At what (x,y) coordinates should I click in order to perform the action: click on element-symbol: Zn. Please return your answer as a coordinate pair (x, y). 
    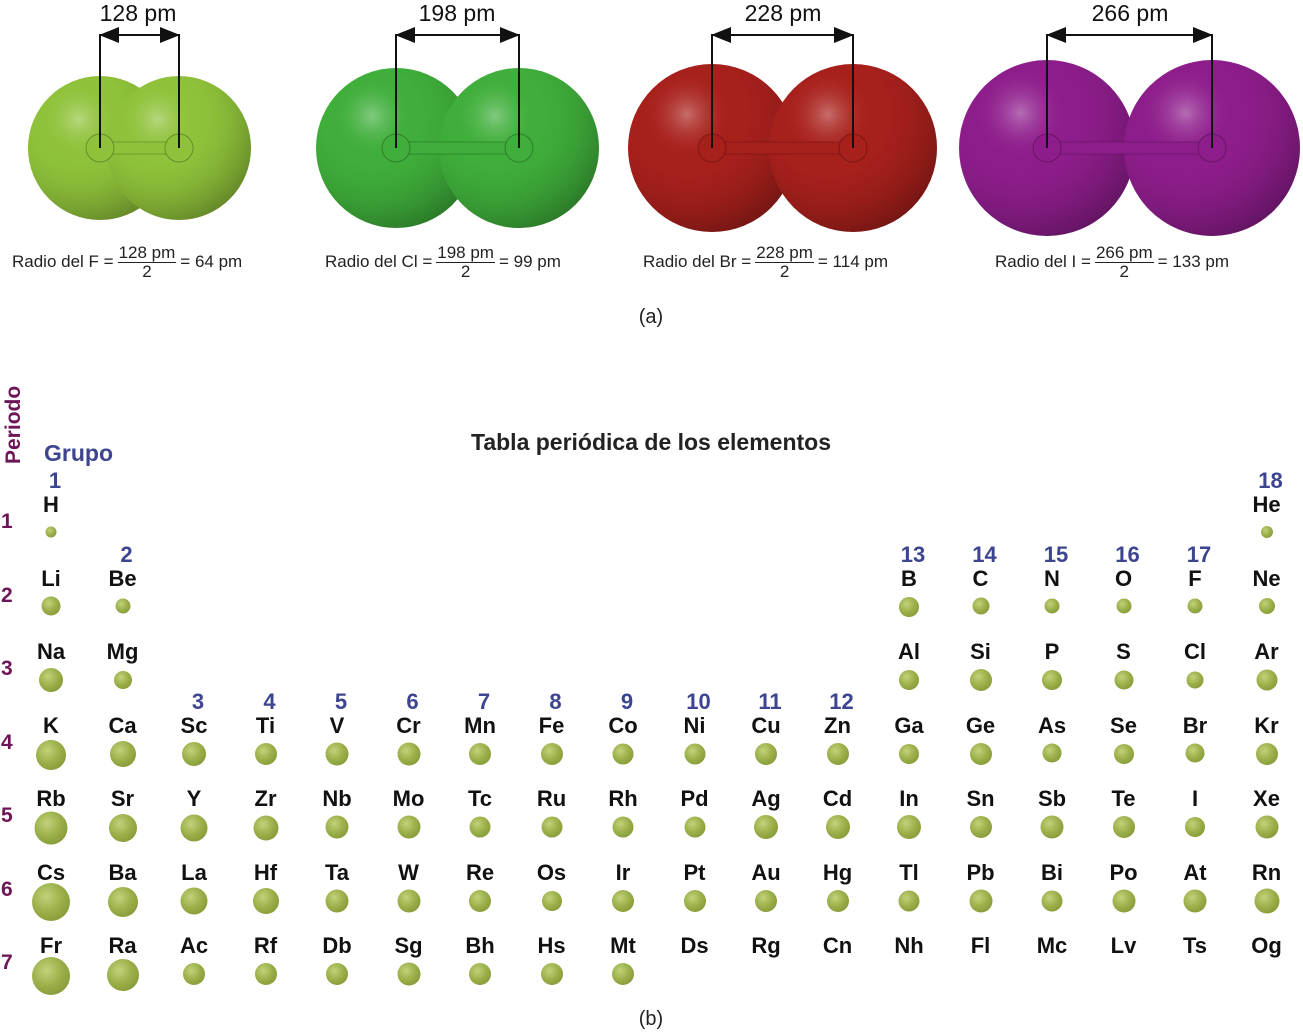
    Looking at the image, I should click on (837, 725).